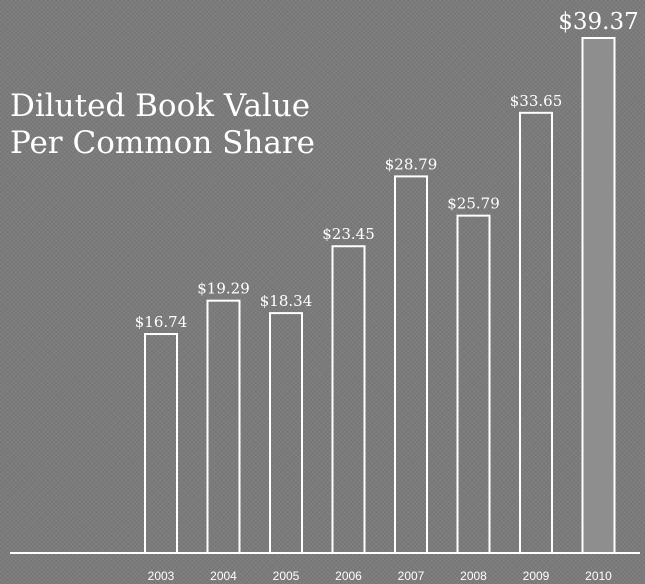  Describe the element at coordinates (473, 204) in the screenshot. I see `value-label: $25.79` at that location.